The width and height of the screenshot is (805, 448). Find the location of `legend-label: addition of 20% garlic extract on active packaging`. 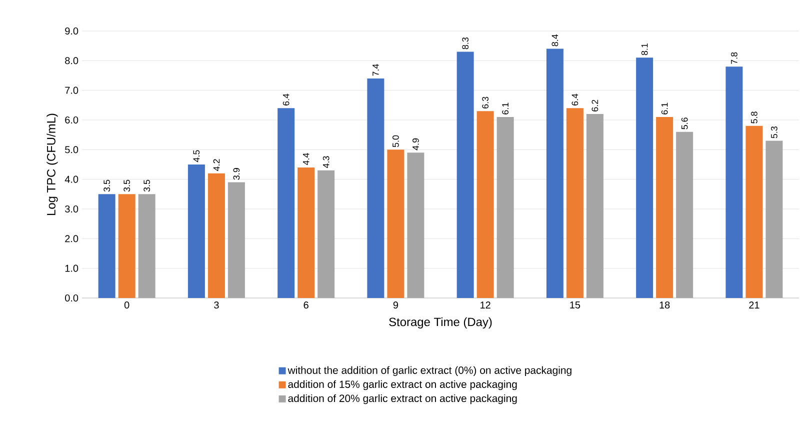

legend-label: addition of 20% garlic extract on active packaging is located at coordinates (402, 399).